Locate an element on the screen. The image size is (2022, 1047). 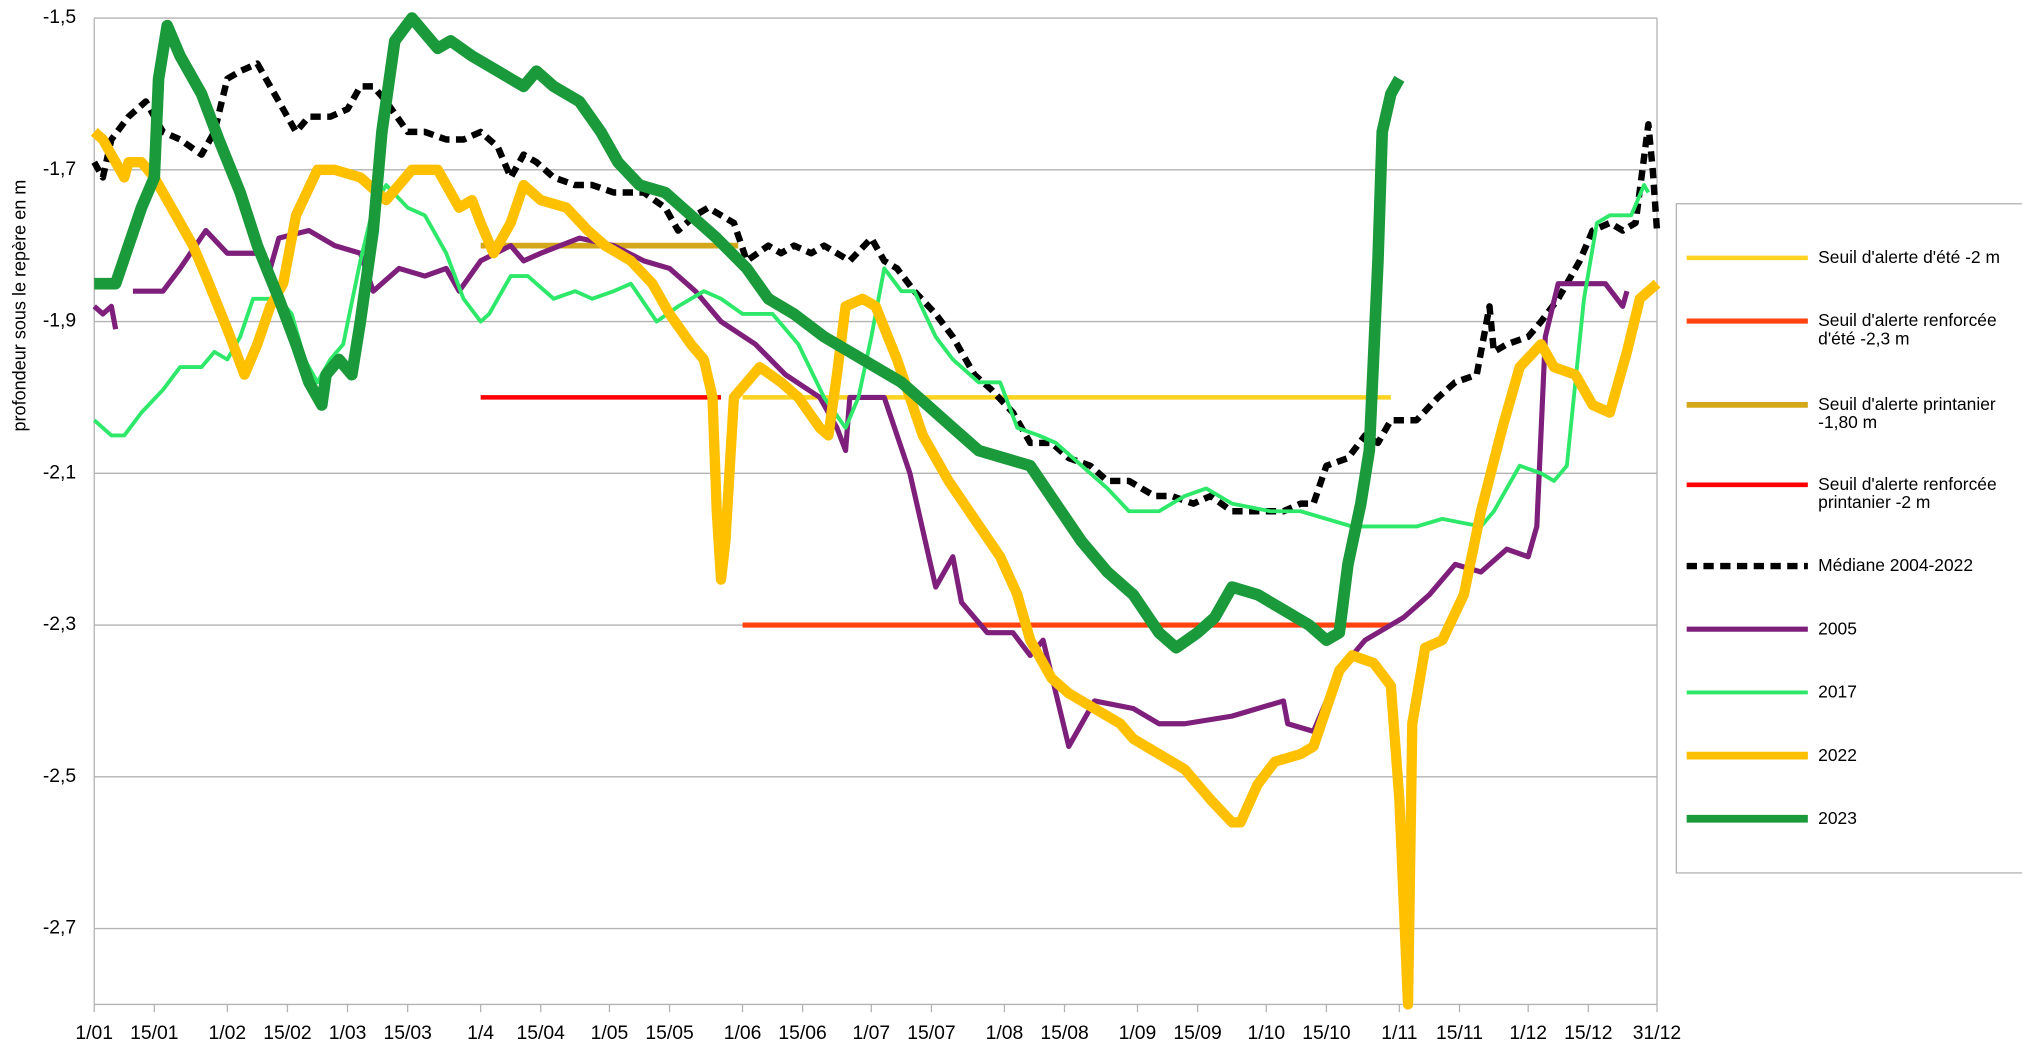
x-tick-label: 15/11 is located at coordinates (1459, 1033).